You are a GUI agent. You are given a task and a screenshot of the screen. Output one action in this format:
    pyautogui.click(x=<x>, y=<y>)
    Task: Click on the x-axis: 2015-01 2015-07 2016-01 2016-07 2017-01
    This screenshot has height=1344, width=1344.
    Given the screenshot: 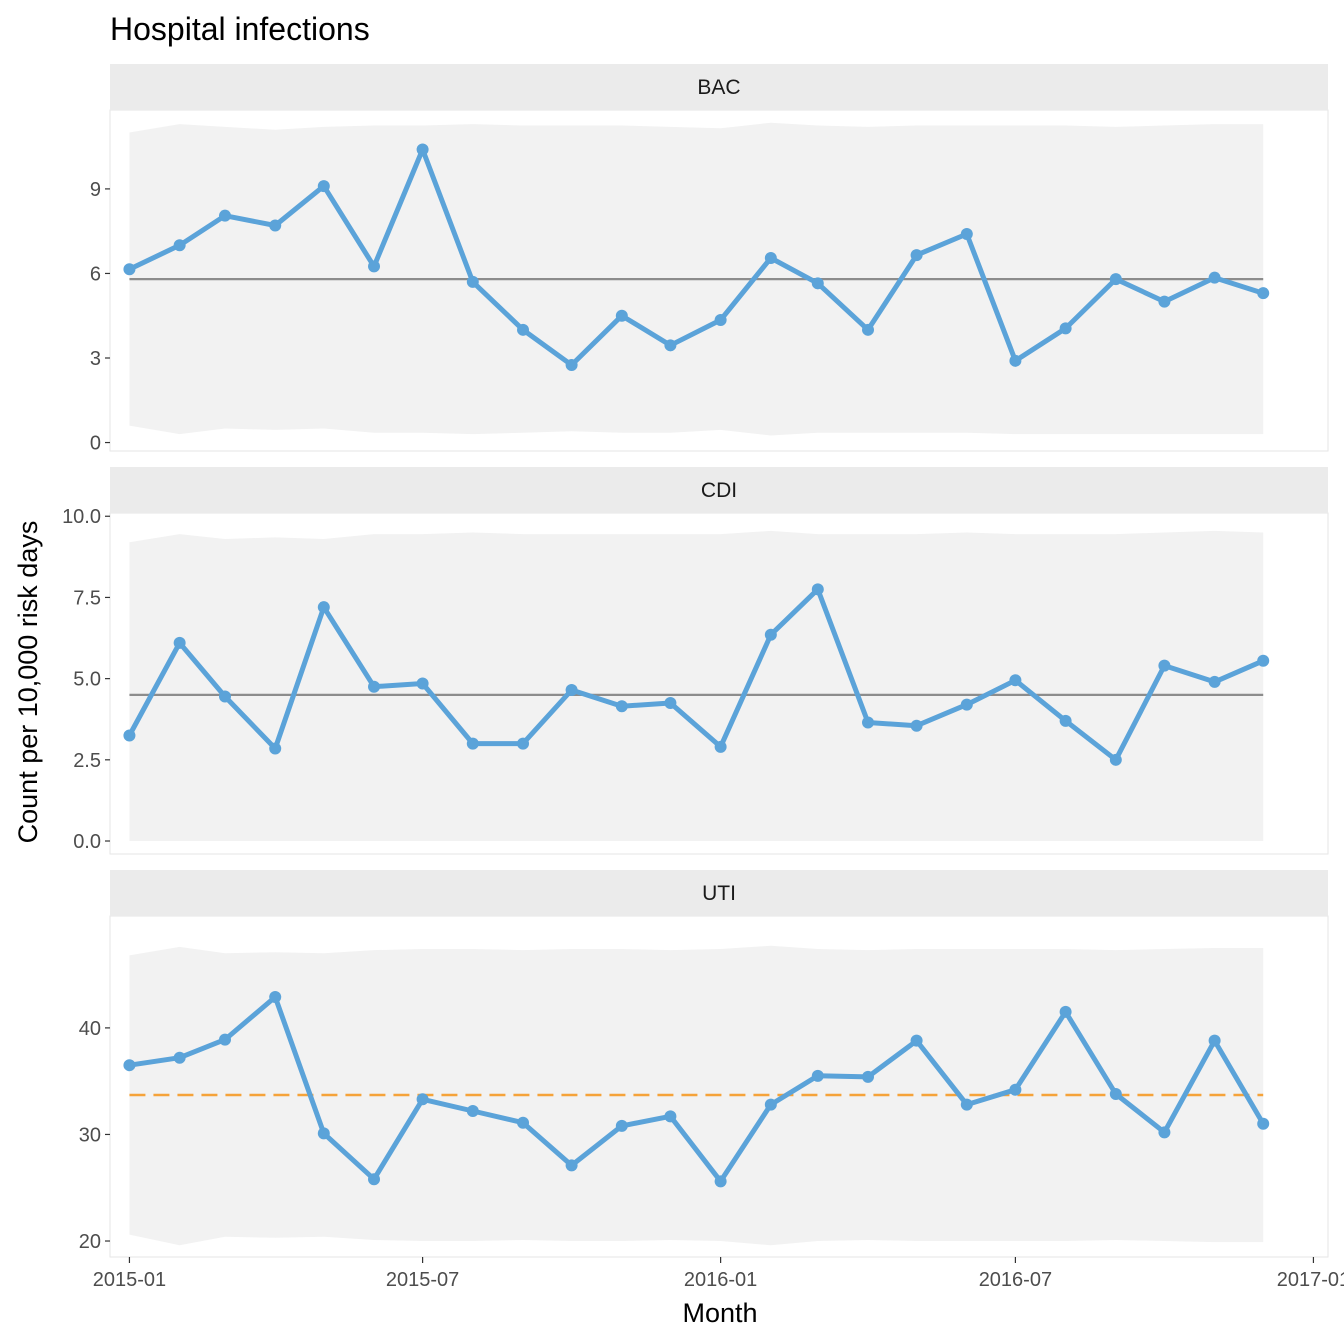 What is the action you would take?
    pyautogui.click(x=718, y=1274)
    